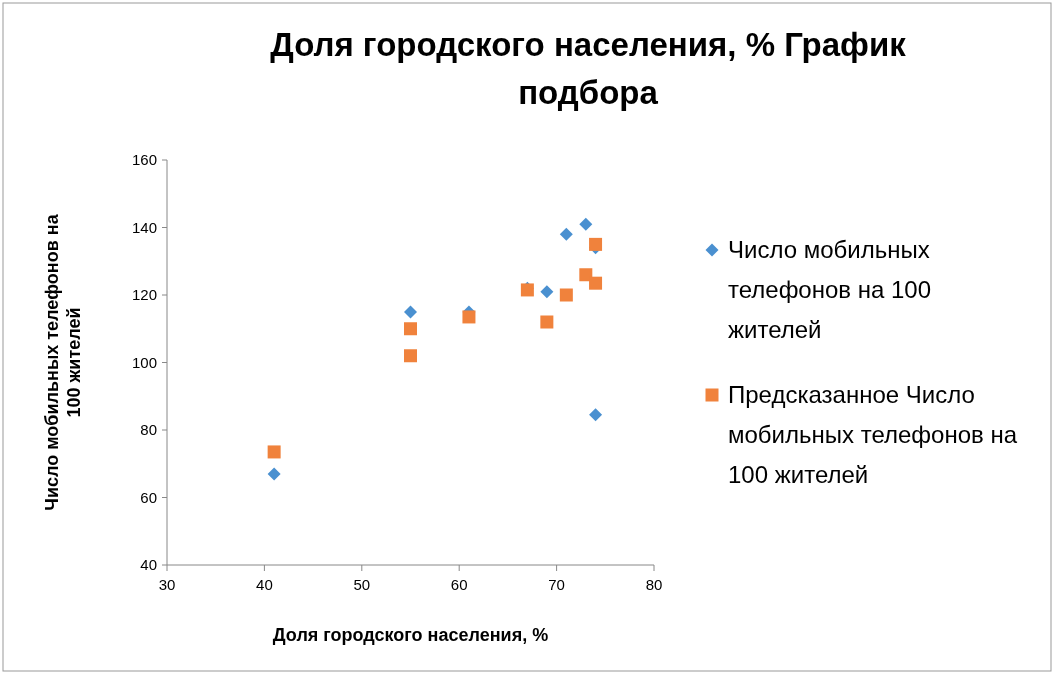  I want to click on x-tick-label: 70, so click(556, 584).